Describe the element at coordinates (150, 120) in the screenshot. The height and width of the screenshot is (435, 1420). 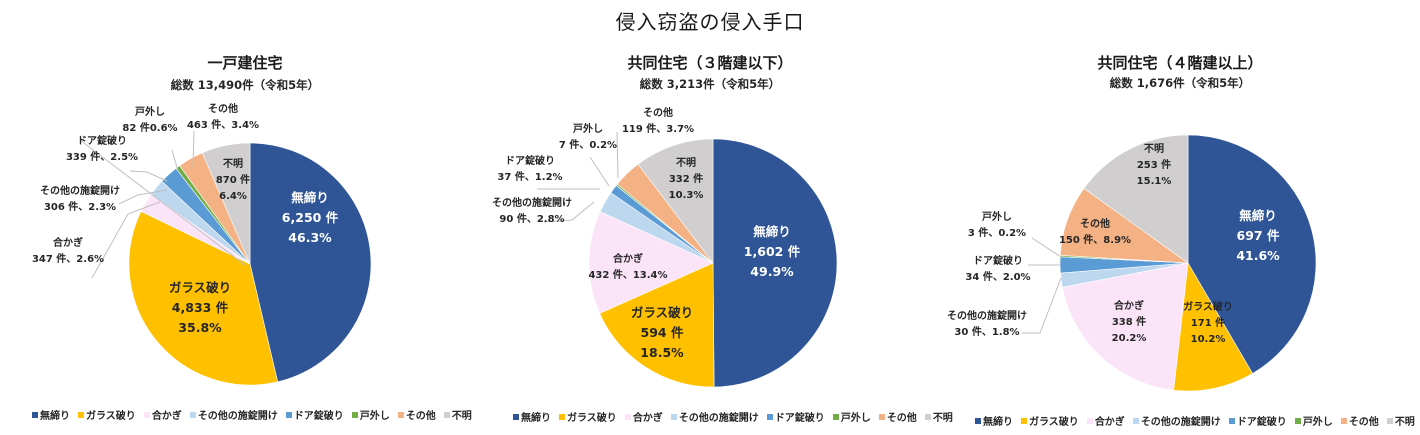
I see `slice-label-door-removal: 戸外し 82 件0.6%` at that location.